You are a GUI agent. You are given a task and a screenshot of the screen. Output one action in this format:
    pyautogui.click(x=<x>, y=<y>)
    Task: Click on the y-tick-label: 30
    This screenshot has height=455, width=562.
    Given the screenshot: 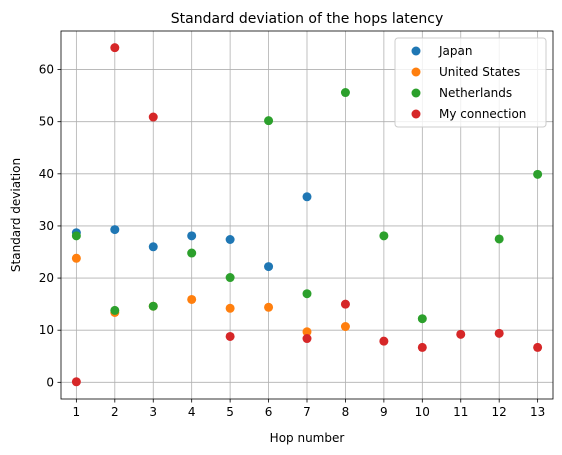 What is the action you would take?
    pyautogui.click(x=46, y=226)
    